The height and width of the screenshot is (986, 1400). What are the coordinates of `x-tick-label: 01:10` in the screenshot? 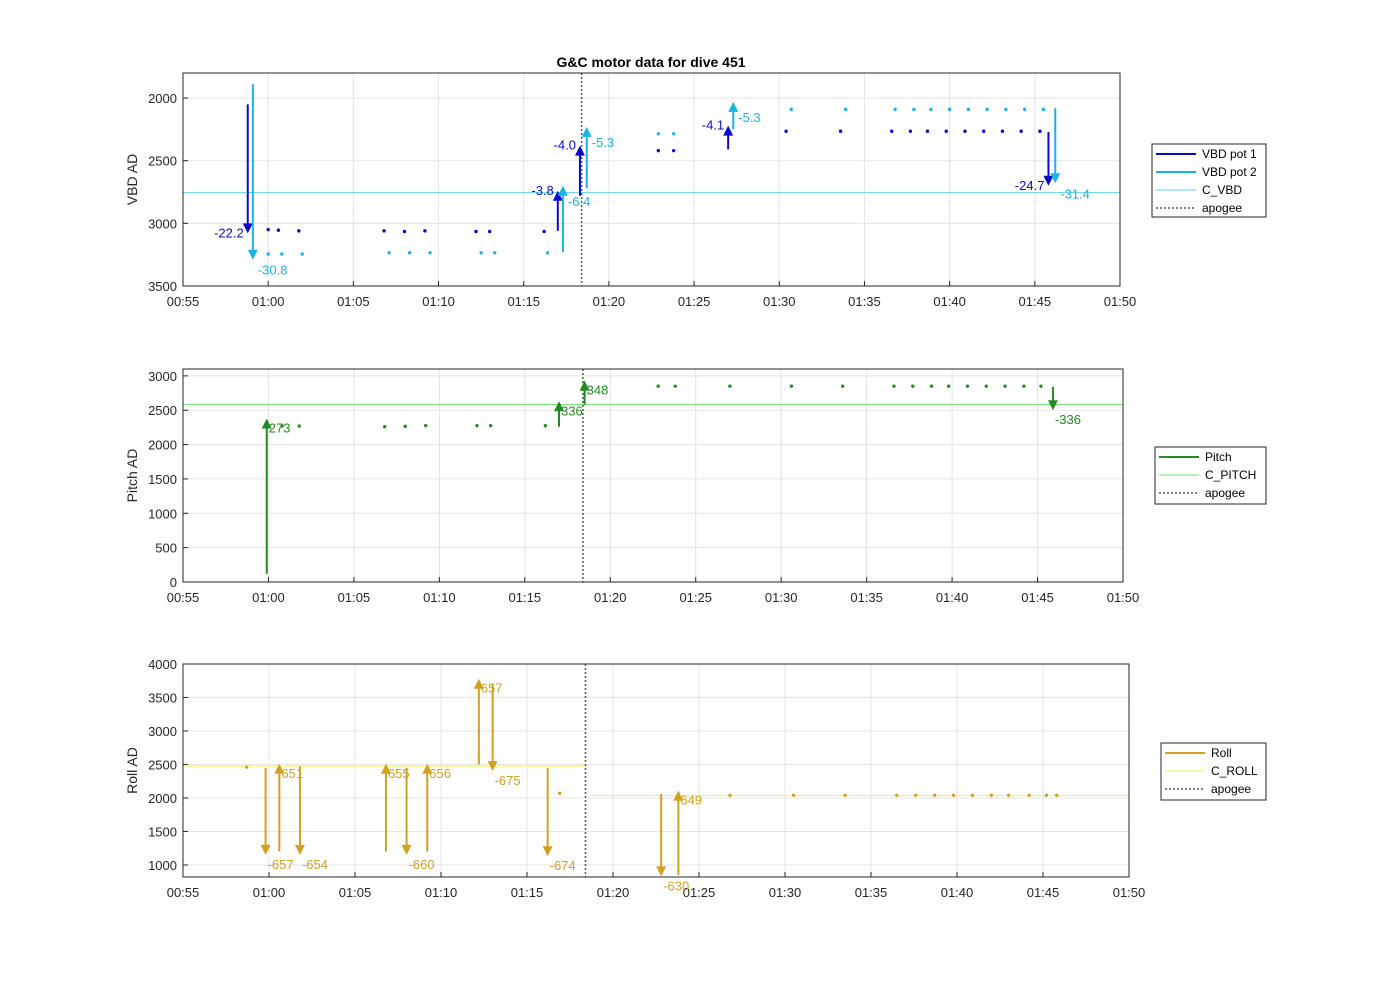 It's located at (439, 597).